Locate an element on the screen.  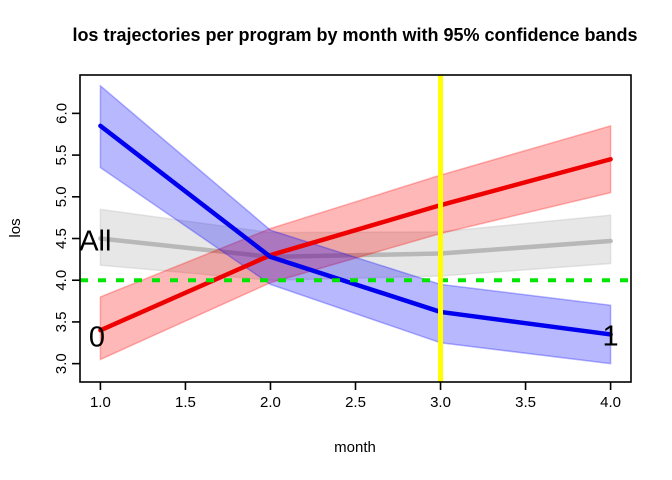
x-axis-tick-label: 2.0 is located at coordinates (270, 402).